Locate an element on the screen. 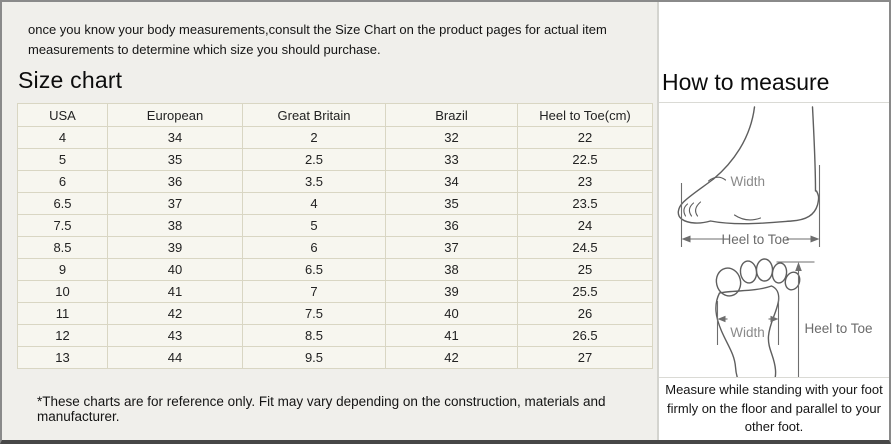  table-cell: 33 is located at coordinates (451, 159).